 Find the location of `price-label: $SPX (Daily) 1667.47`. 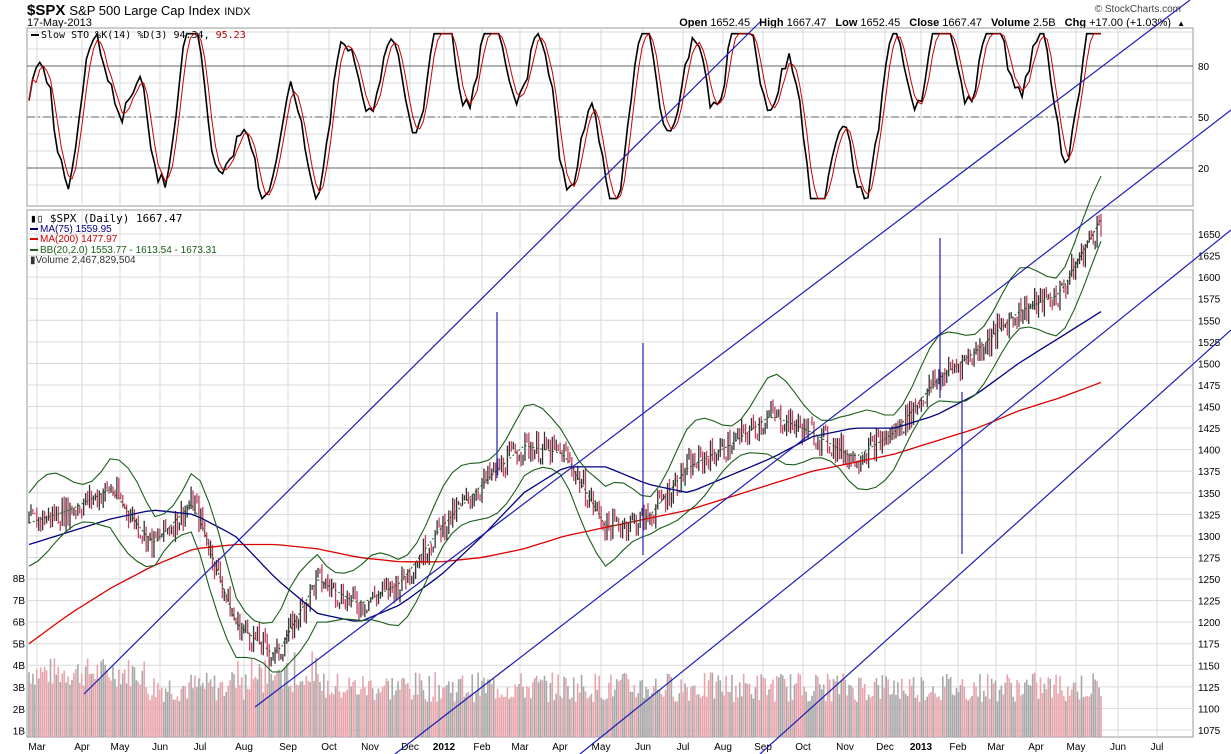

price-label: $SPX (Daily) 1667.47 is located at coordinates (116, 218).